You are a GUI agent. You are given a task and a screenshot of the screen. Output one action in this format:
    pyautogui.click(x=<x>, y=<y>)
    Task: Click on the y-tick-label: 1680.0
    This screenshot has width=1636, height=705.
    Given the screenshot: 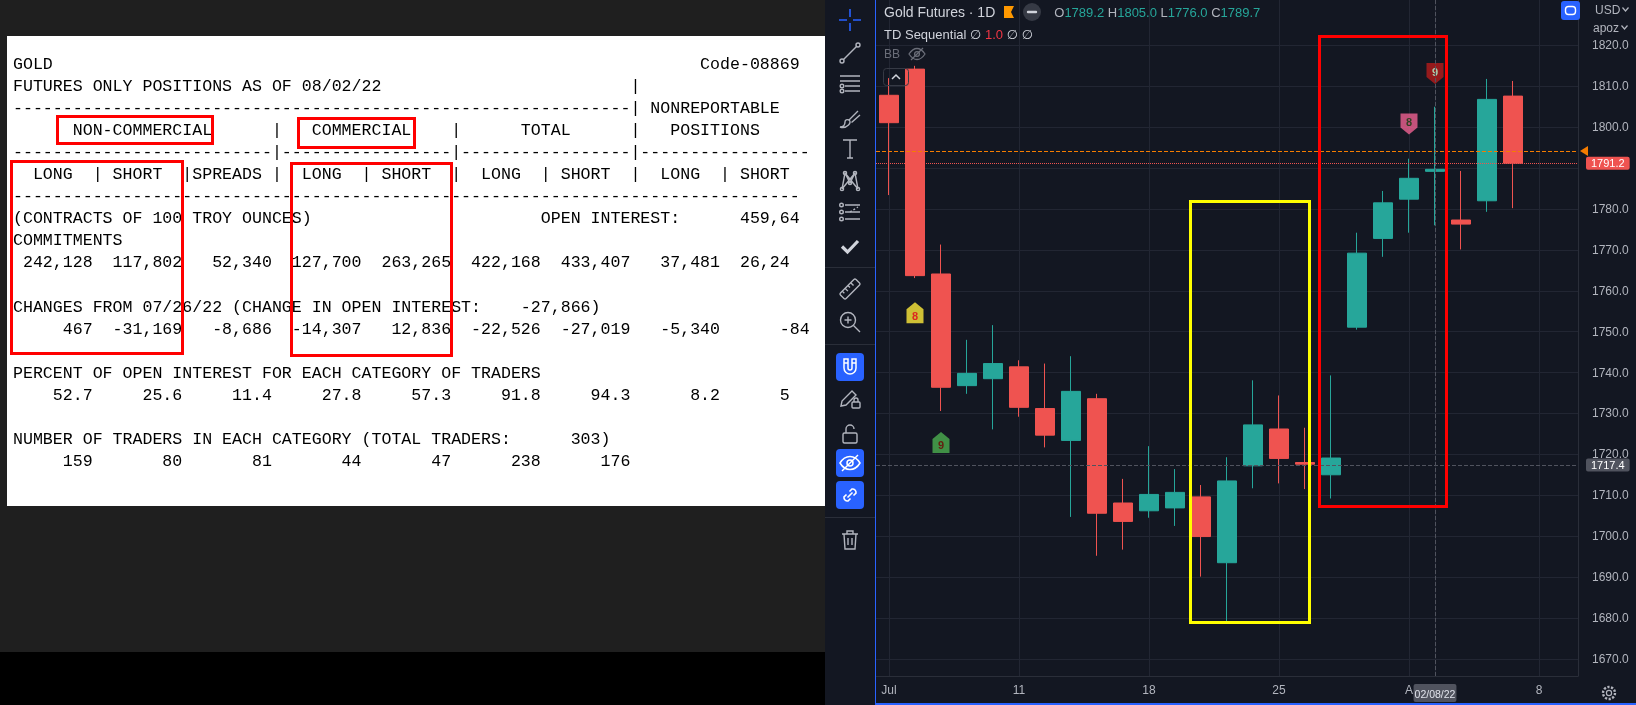 What is the action you would take?
    pyautogui.click(x=1611, y=617)
    